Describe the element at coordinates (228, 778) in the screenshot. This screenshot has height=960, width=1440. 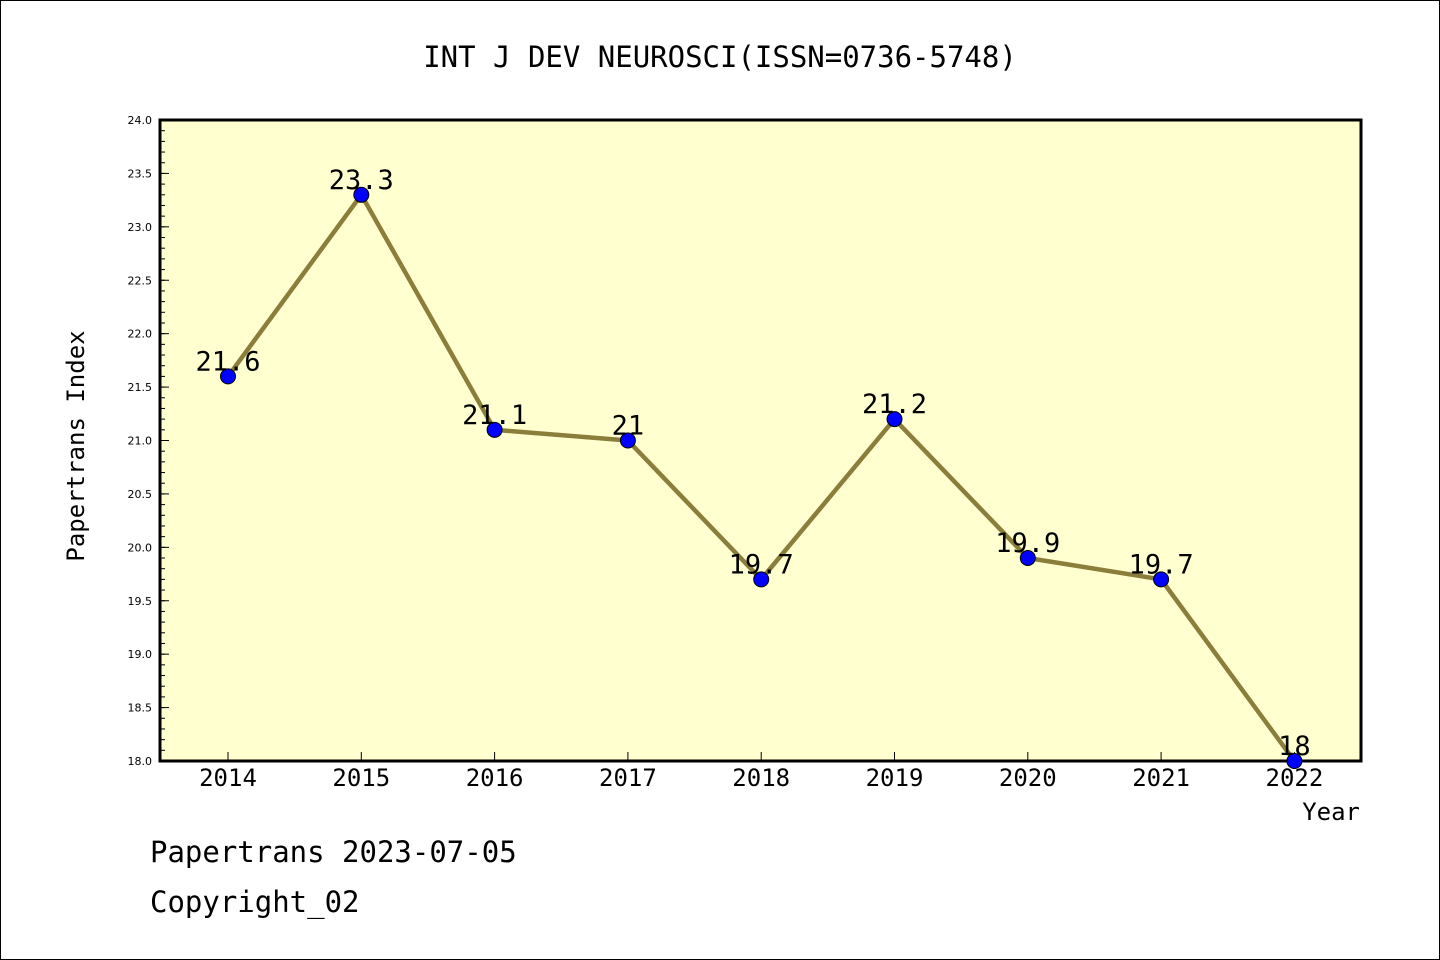
I see `x-tick-label: 2014` at that location.